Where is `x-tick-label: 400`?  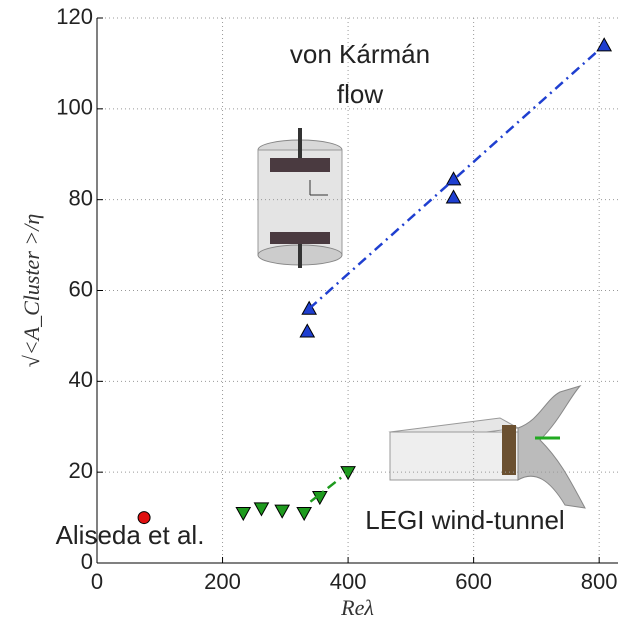
x-tick-label: 400 is located at coordinates (348, 581).